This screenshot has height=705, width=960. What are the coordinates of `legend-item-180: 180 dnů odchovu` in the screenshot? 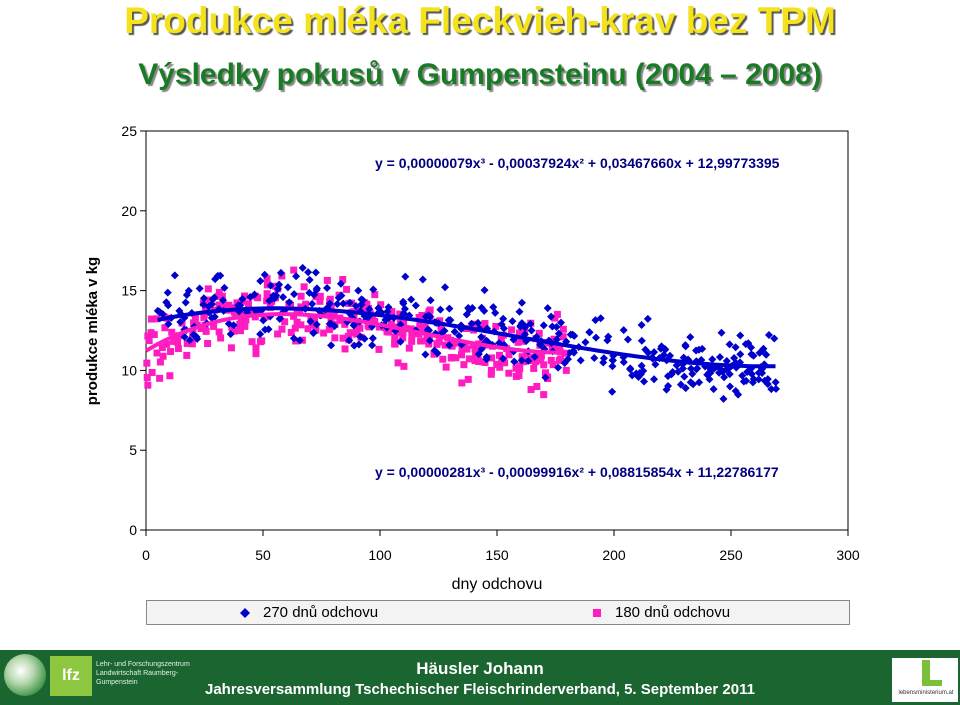 It's located at (660, 612).